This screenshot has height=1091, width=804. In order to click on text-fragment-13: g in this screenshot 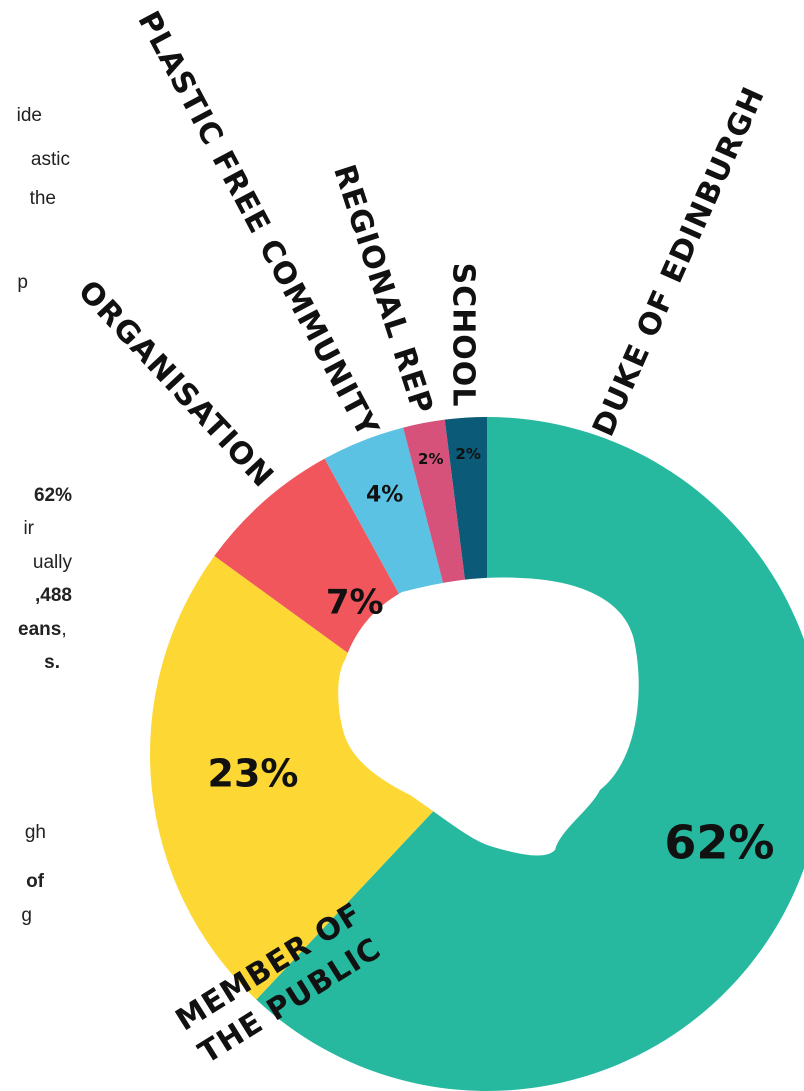, I will do `click(26, 915)`.